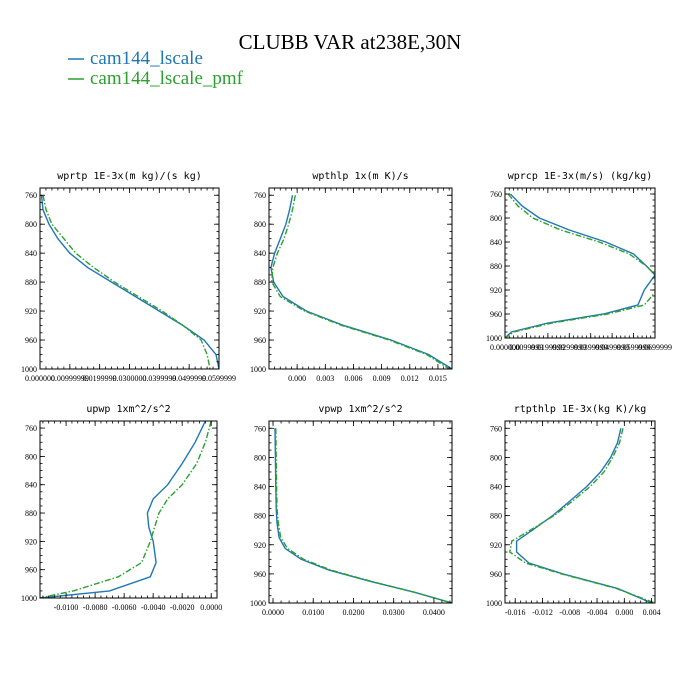 This screenshot has height=700, width=700. I want to click on ytick-label-3-4: 920, so click(31, 541).